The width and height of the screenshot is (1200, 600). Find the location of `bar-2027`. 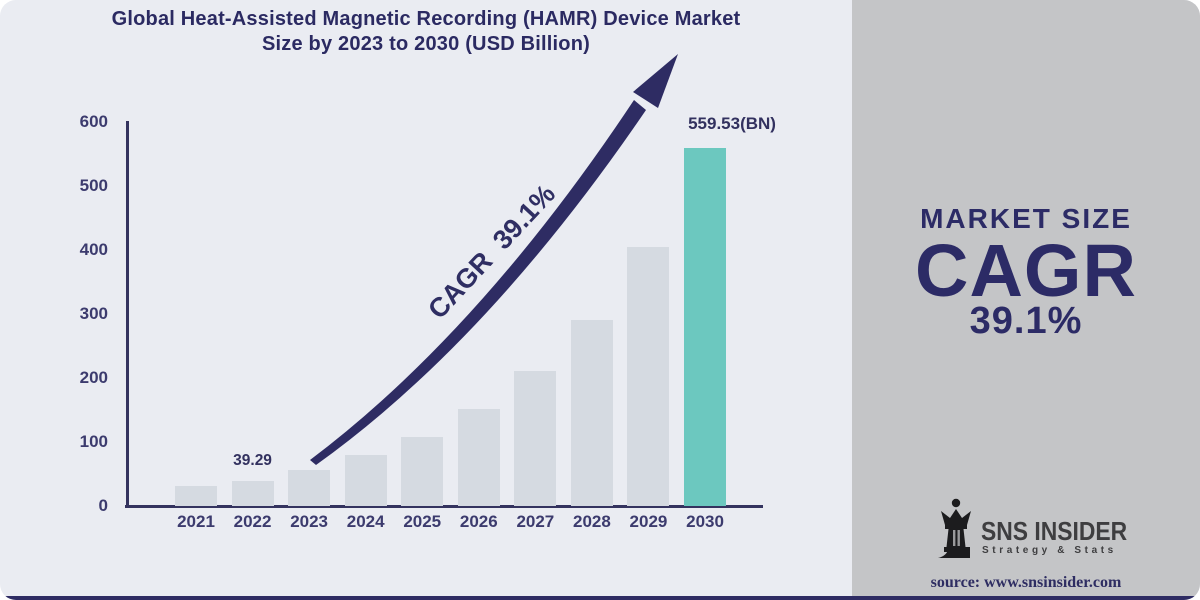

bar-2027 is located at coordinates (535, 438).